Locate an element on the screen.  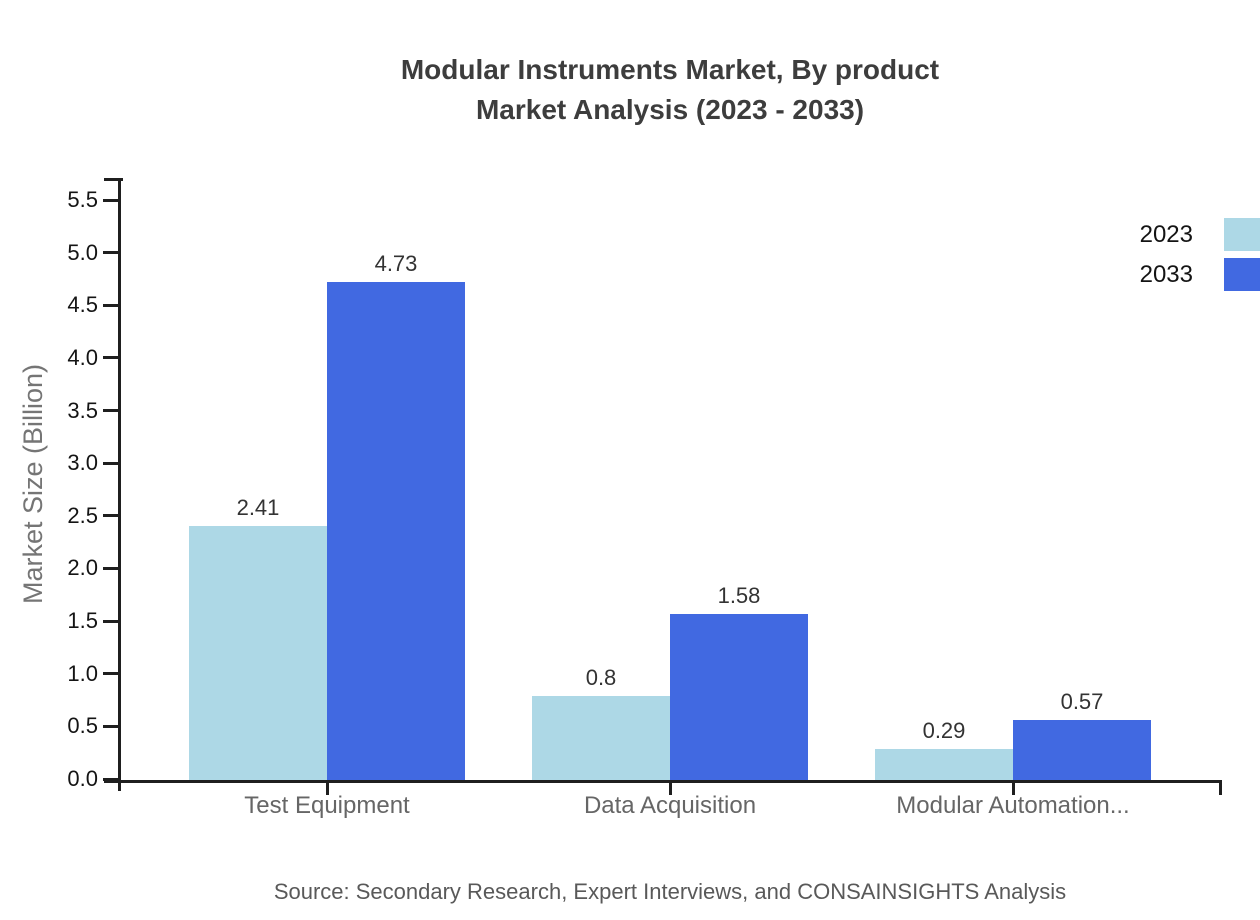
y-axis-tick-label: 0.0 is located at coordinates (82, 778).